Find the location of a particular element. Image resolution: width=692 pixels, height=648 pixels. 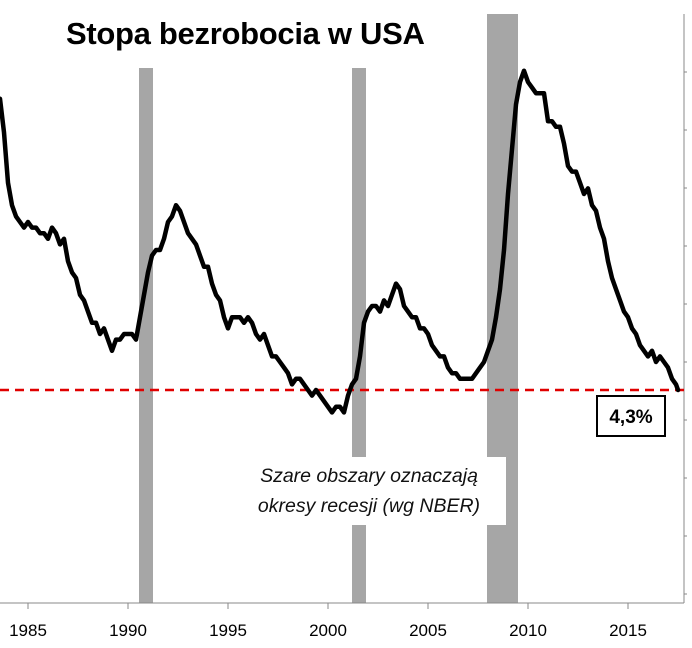

x-tick-label: 2010 is located at coordinates (528, 630).